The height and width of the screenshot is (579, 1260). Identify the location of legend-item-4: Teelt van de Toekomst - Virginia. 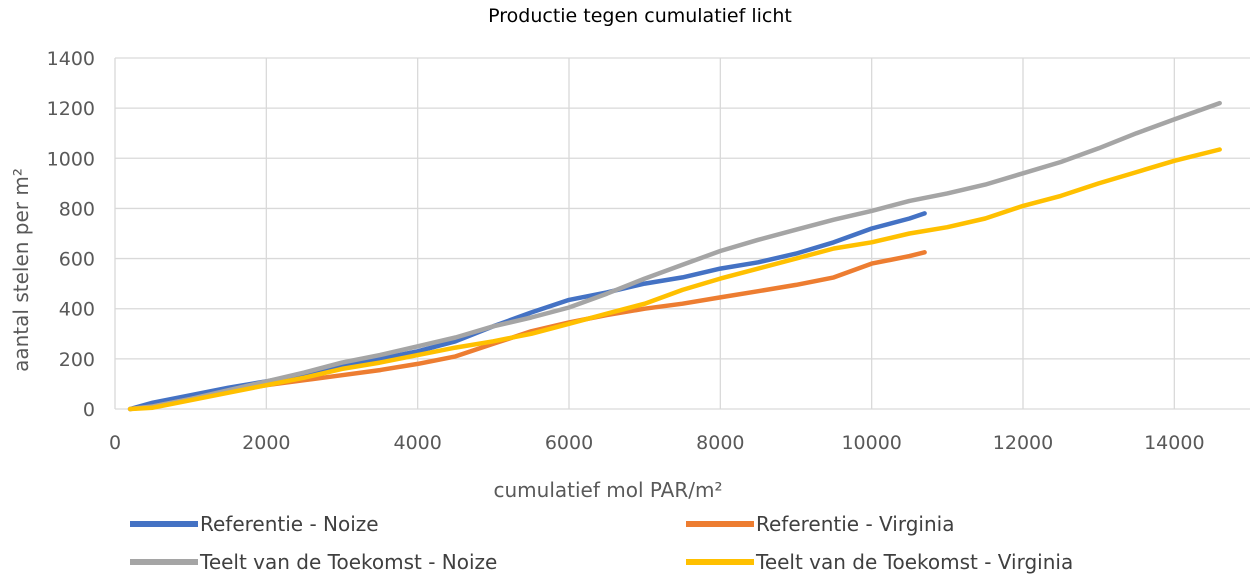
(879, 562).